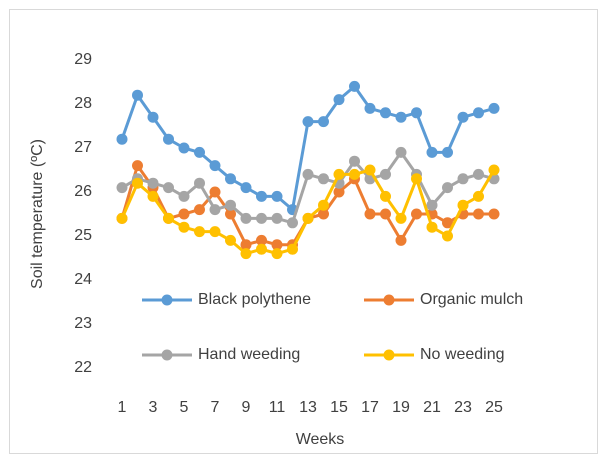  I want to click on x-tick-label: 3, so click(153, 407).